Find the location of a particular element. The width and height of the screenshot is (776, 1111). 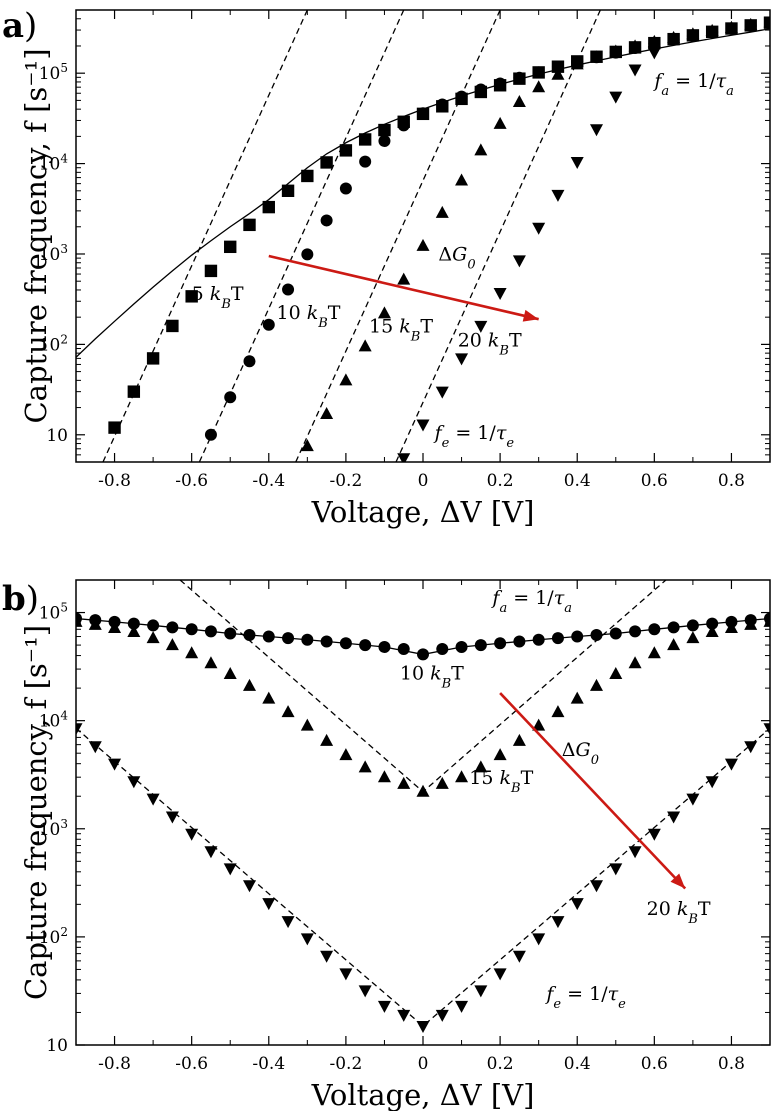

annotation-dg: ΔG0 is located at coordinates (456, 257).